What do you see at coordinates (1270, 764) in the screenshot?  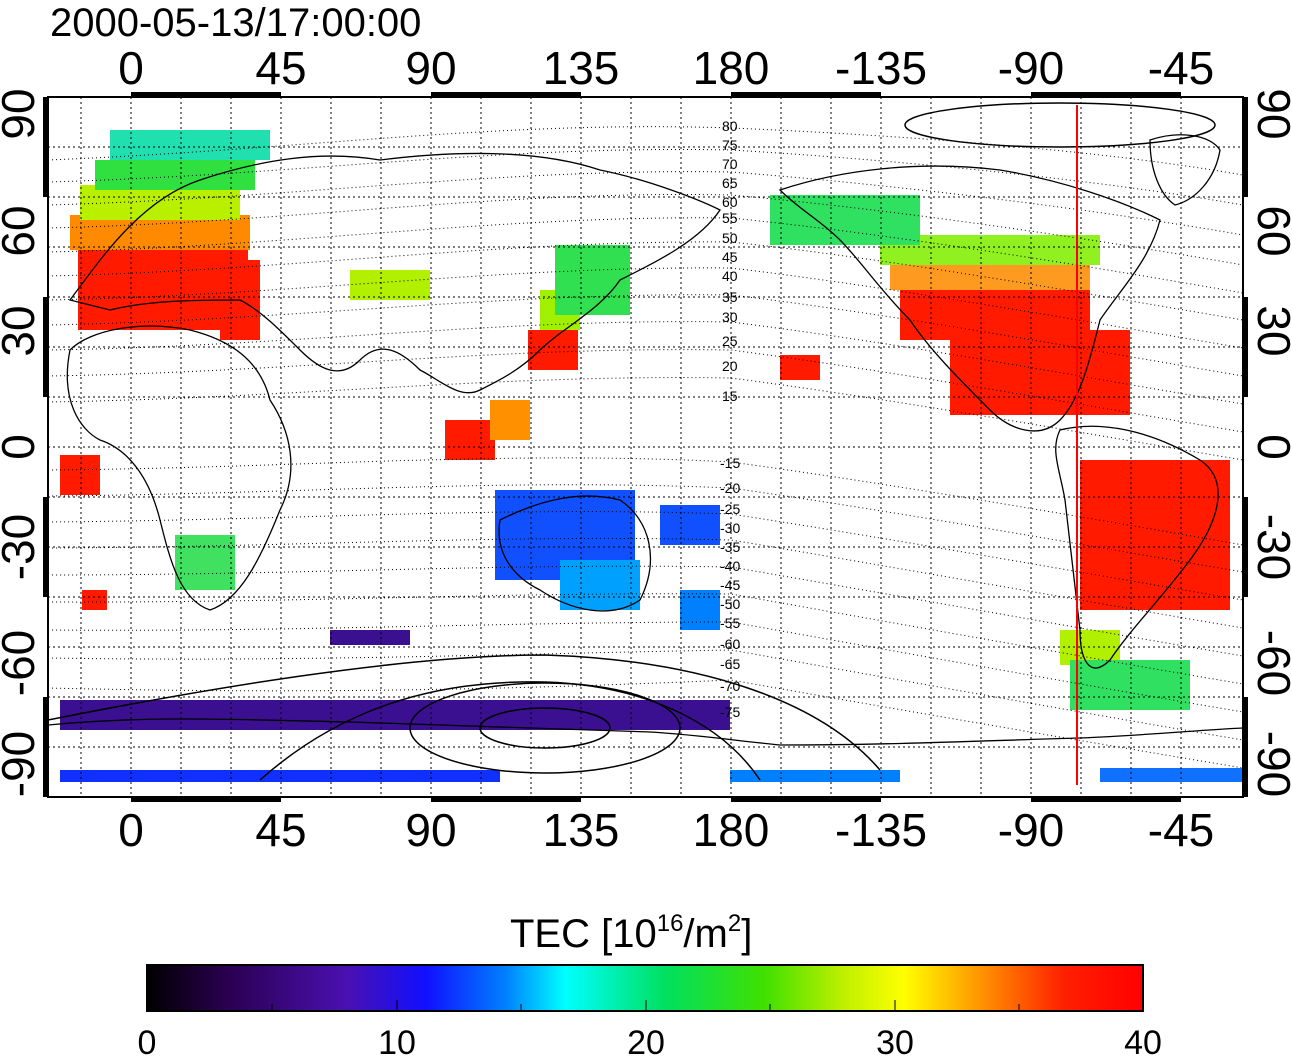 I see `right-tick-m90: -90` at bounding box center [1270, 764].